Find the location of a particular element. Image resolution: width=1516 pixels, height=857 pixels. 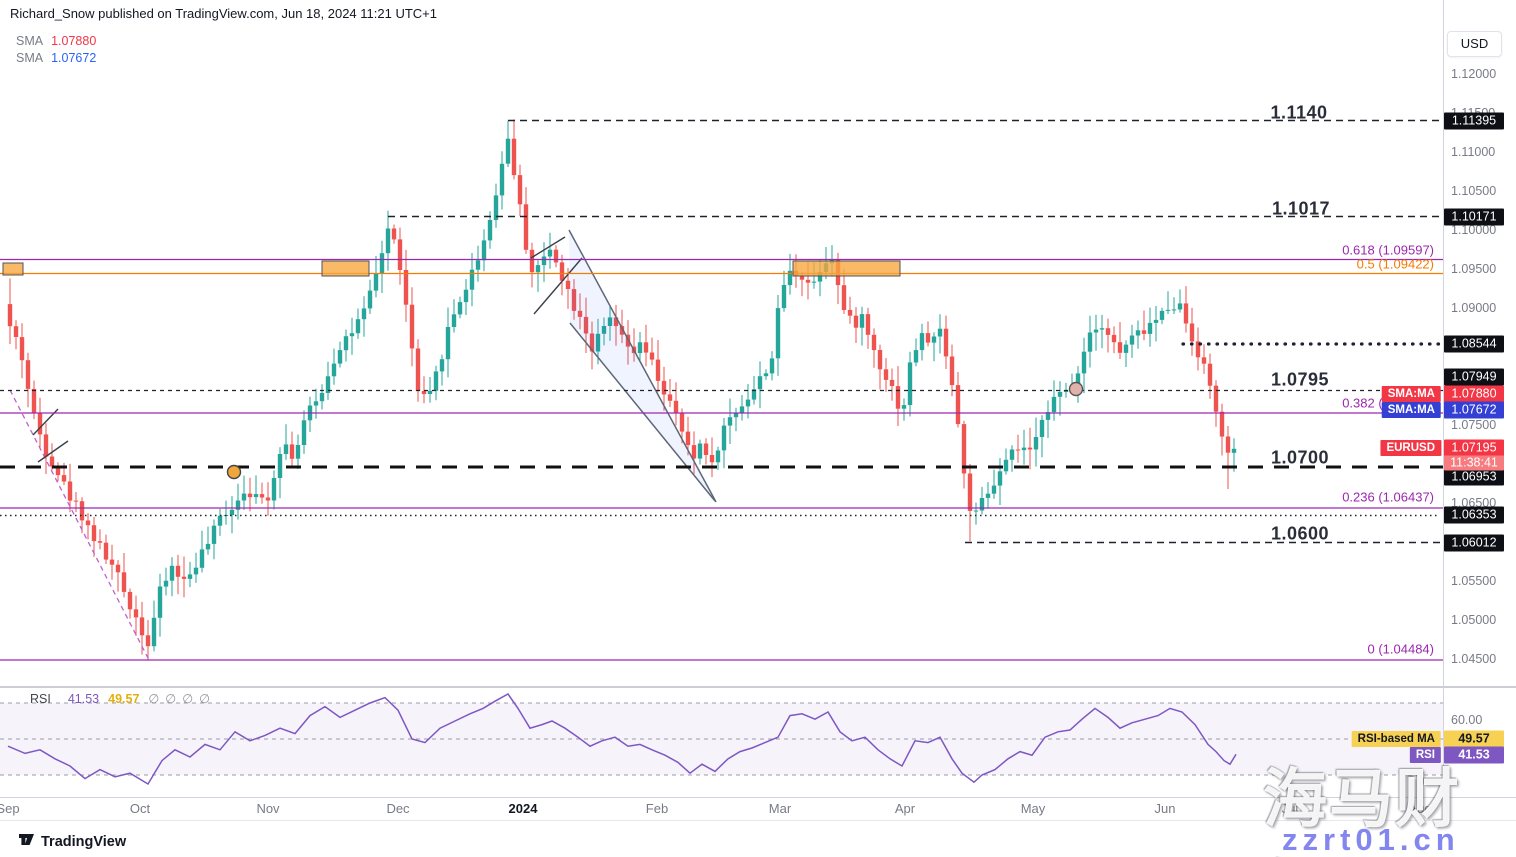

event-circle-may is located at coordinates (1076, 389).